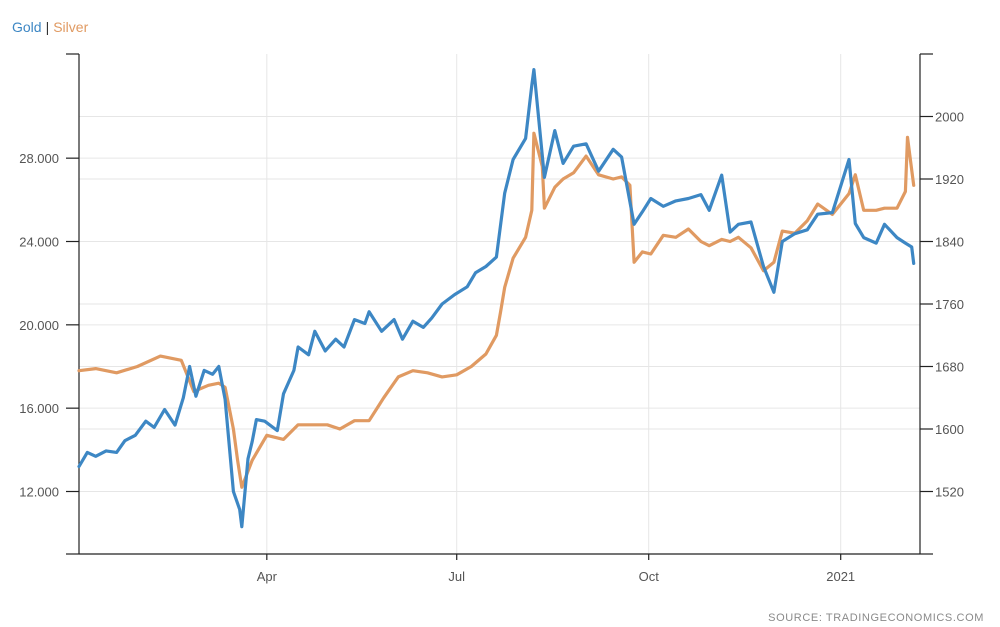  I want to click on x-tick-label: 2021, so click(840, 576).